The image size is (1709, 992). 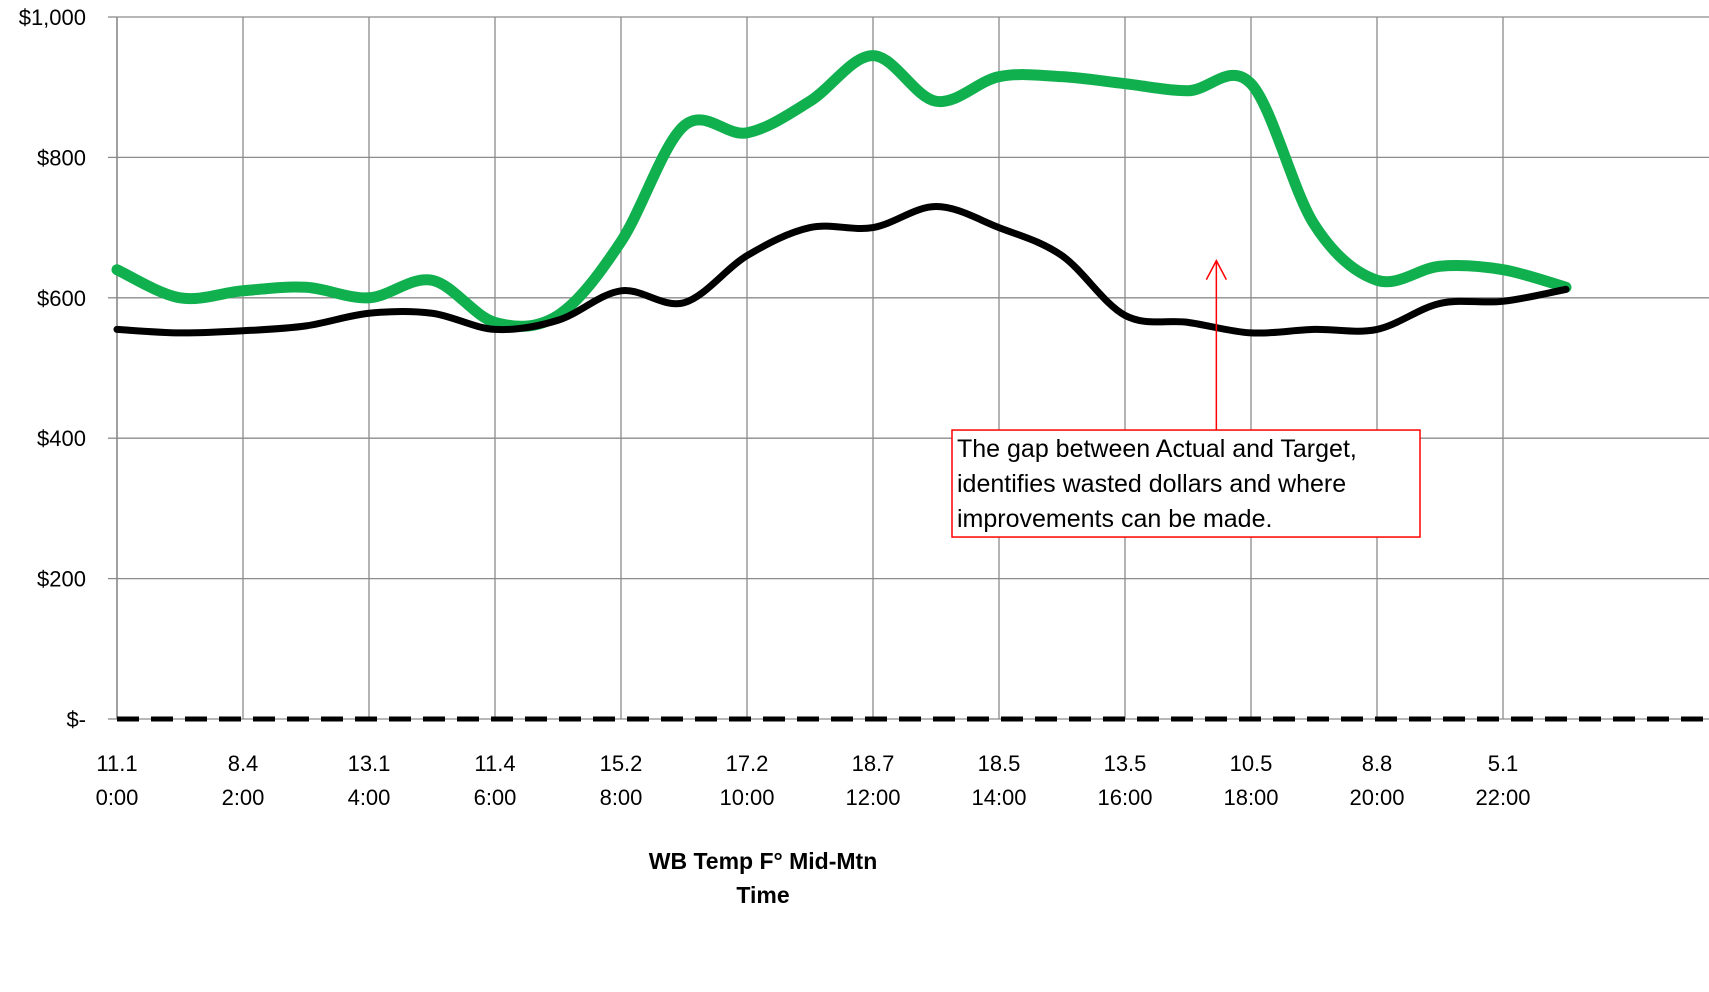 I want to click on x-tick-label-temp: 10.5, so click(x=1251, y=763).